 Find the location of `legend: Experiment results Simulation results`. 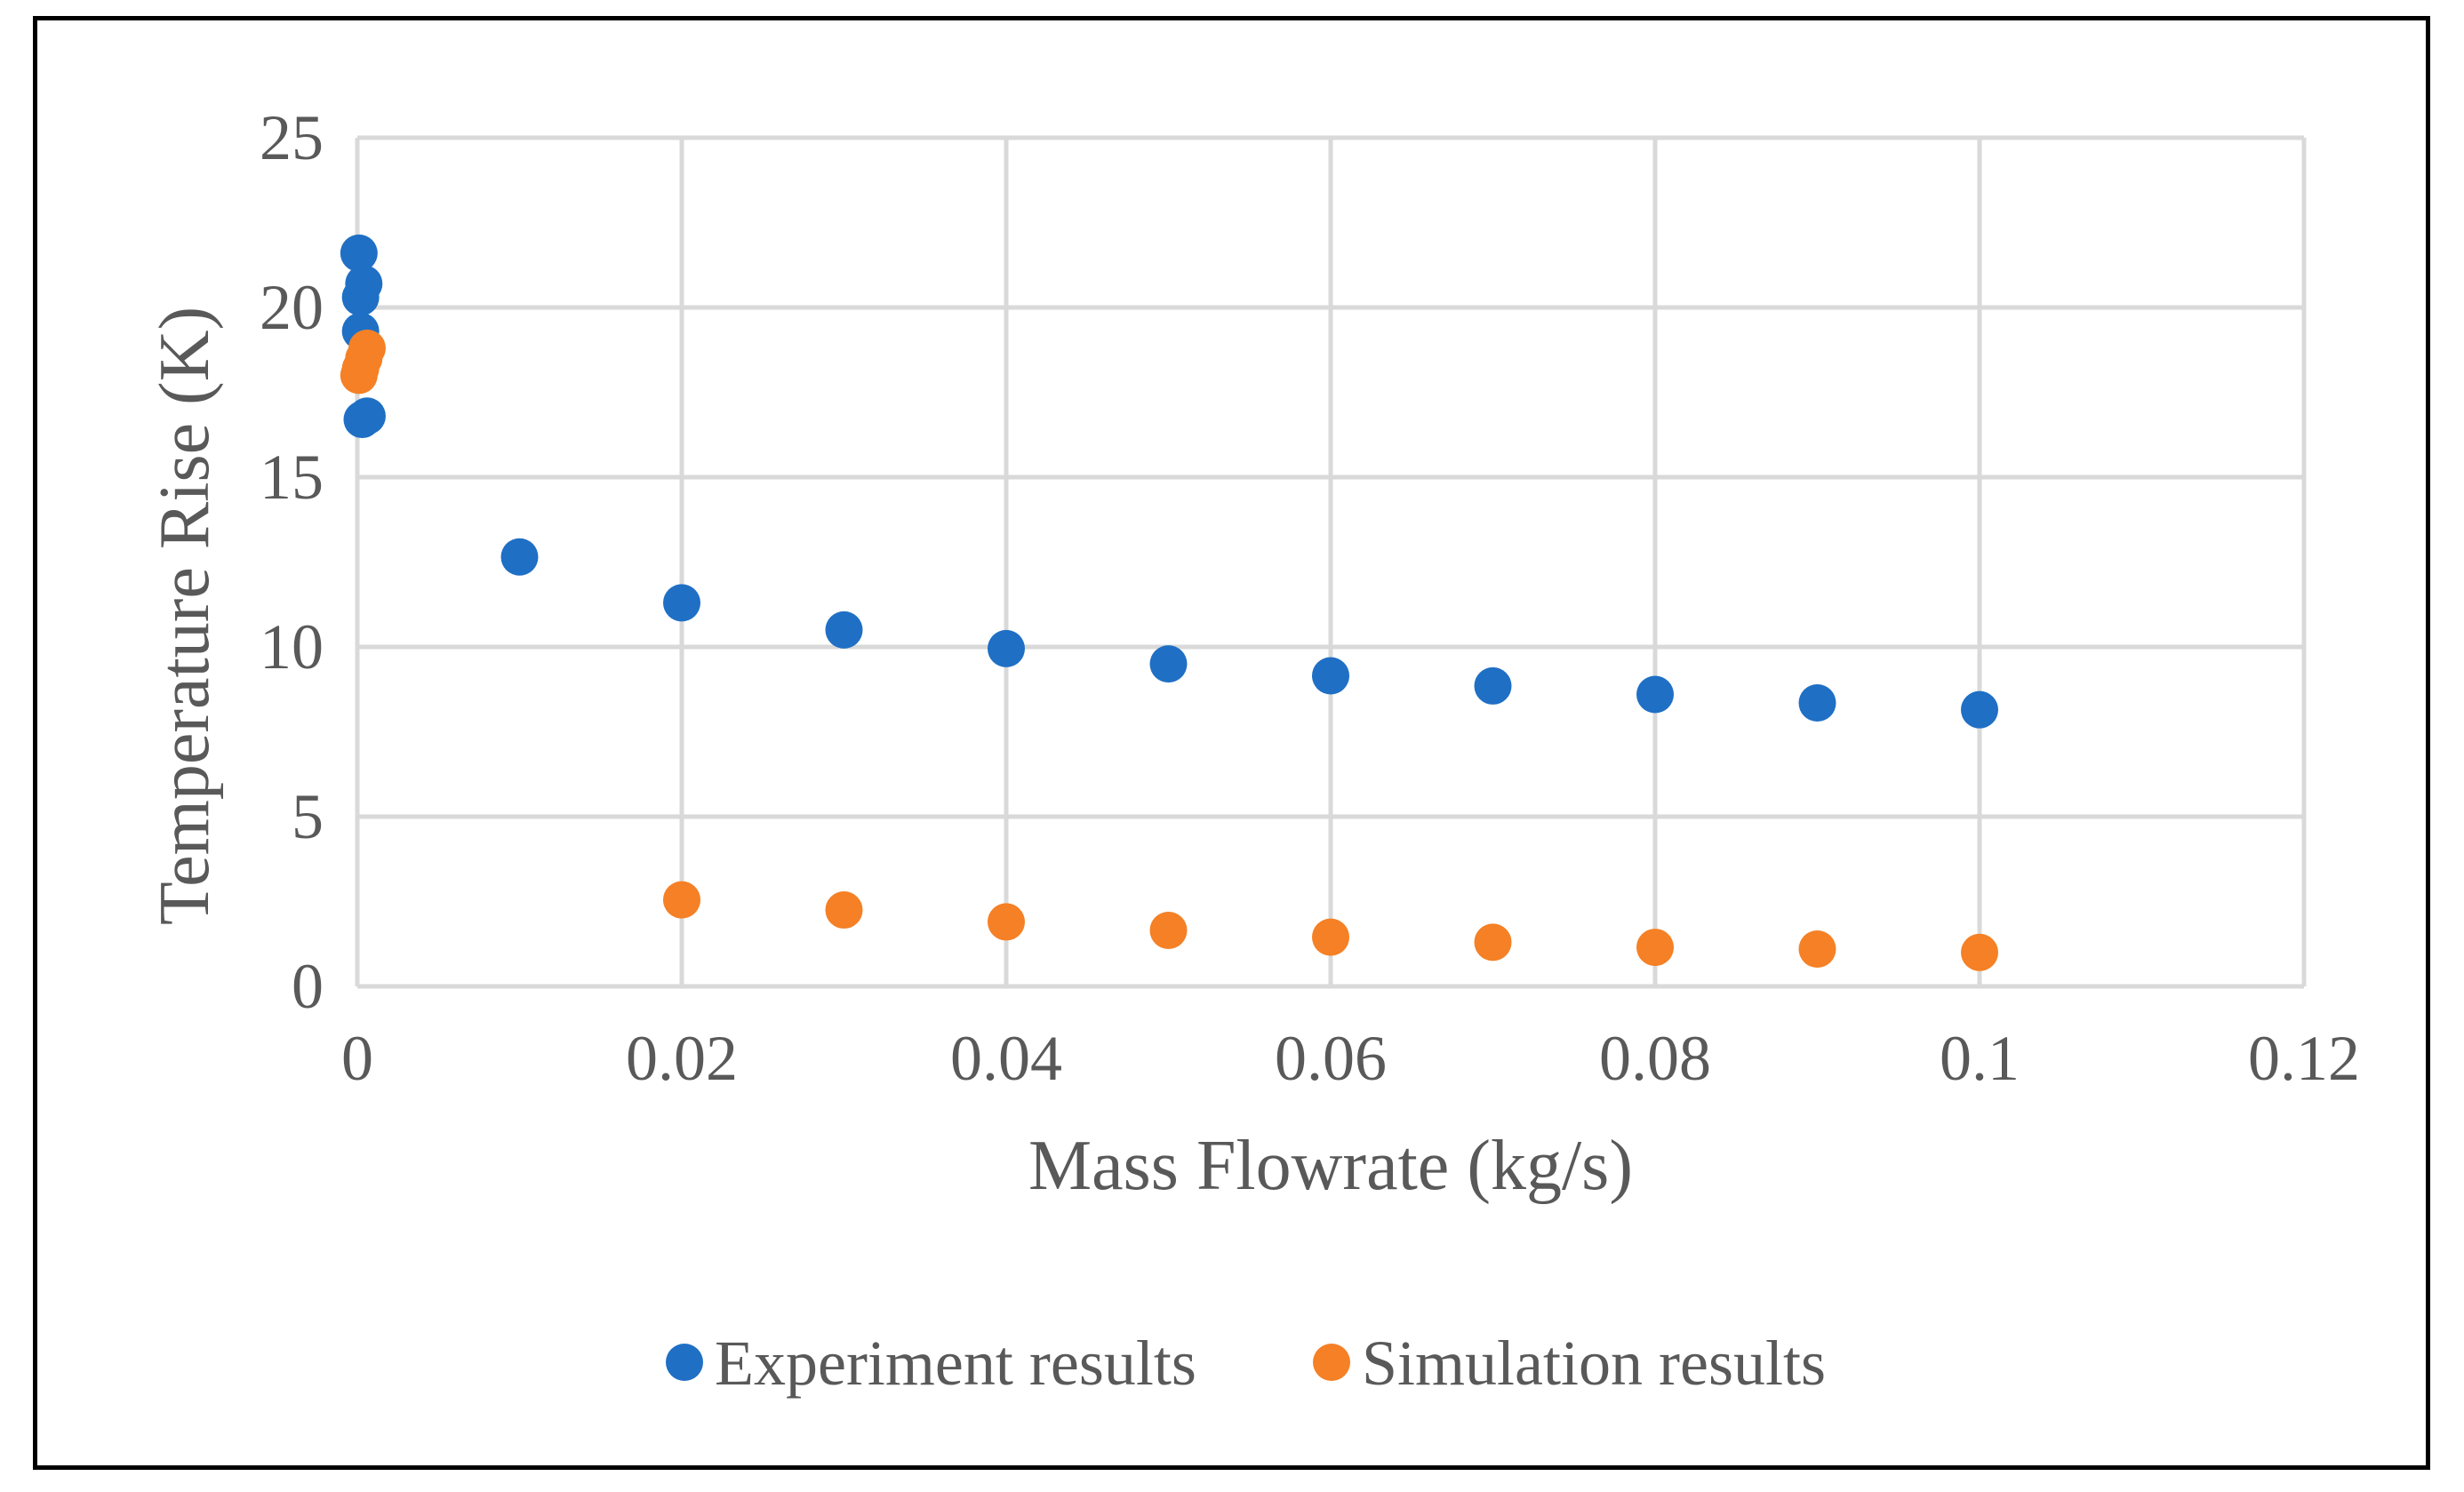

legend: Experiment results Simulation results is located at coordinates (1246, 1363).